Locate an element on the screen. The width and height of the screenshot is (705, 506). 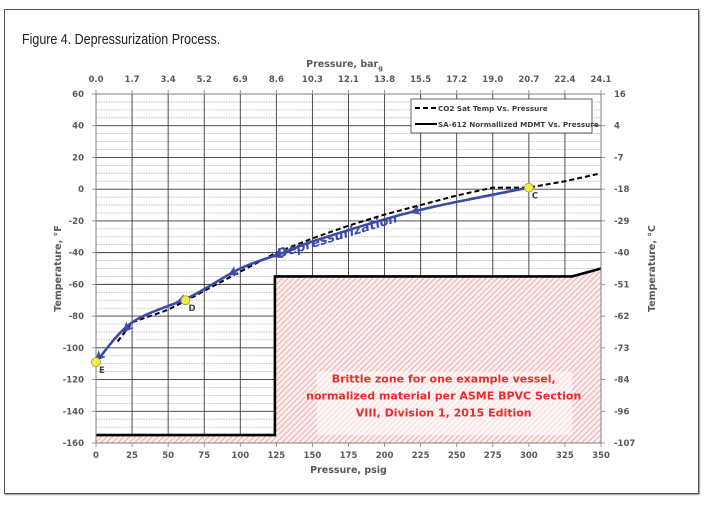
x2-tick-label: 12.1 is located at coordinates (348, 80).